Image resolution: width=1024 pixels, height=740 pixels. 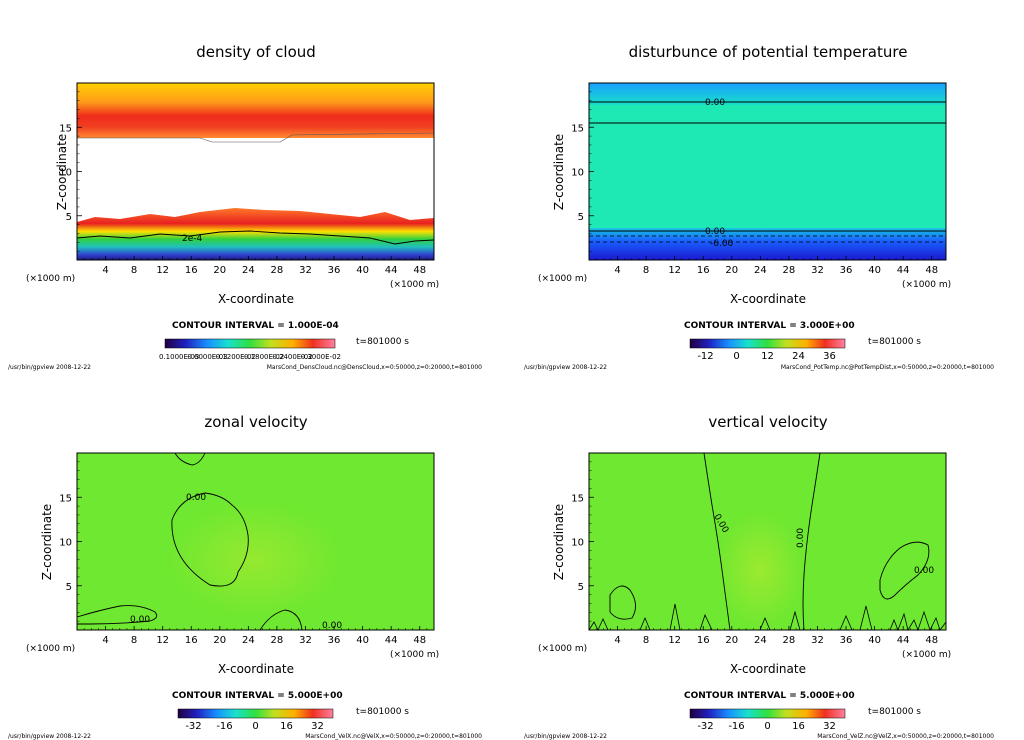 What do you see at coordinates (140, 620) in the screenshot?
I see `p3-contour-label-1: 0.00` at bounding box center [140, 620].